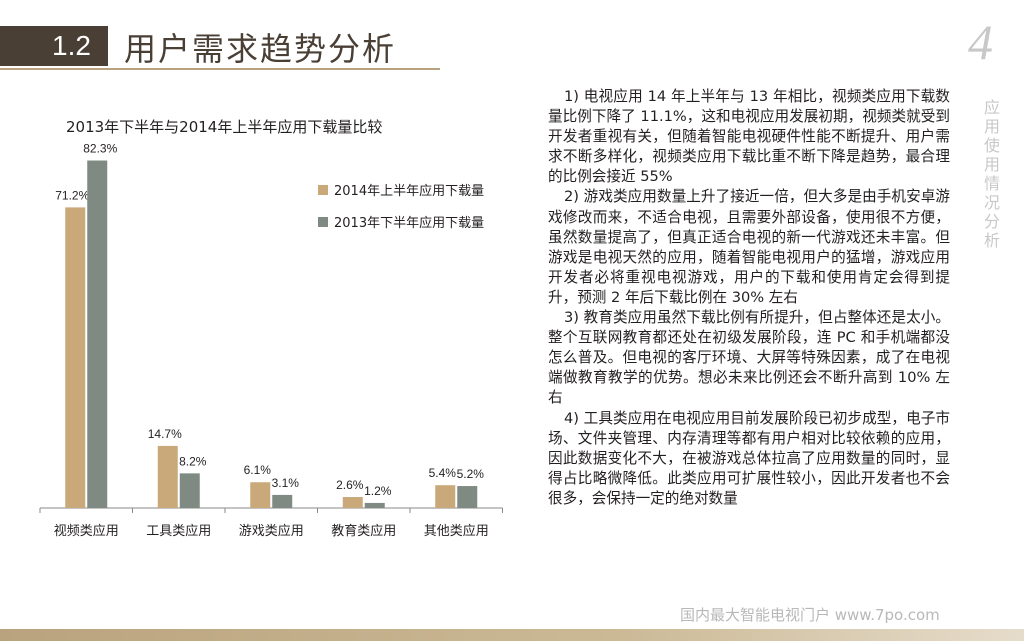 This screenshot has width=1024, height=641. I want to click on data-label: 5.4%, so click(443, 473).